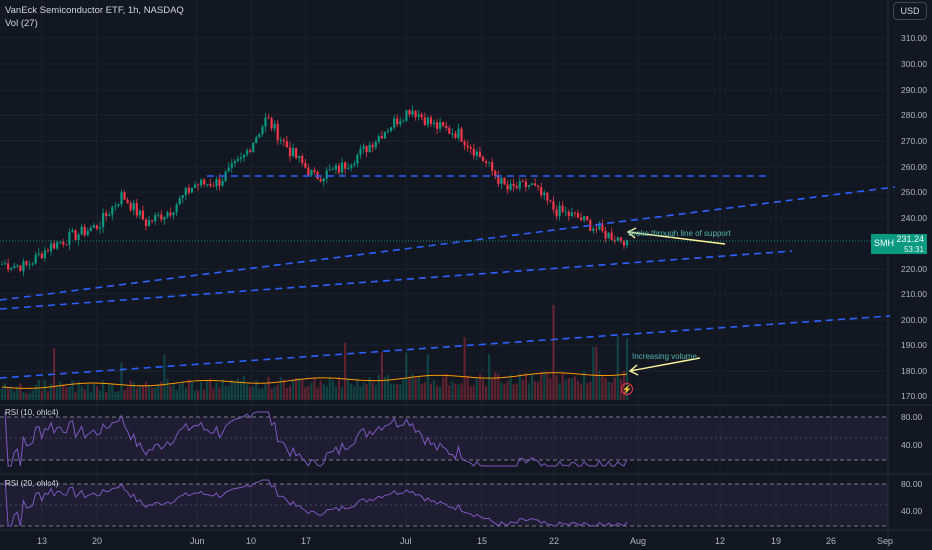  Describe the element at coordinates (445, 347) in the screenshot. I see `long-trendline` at that location.